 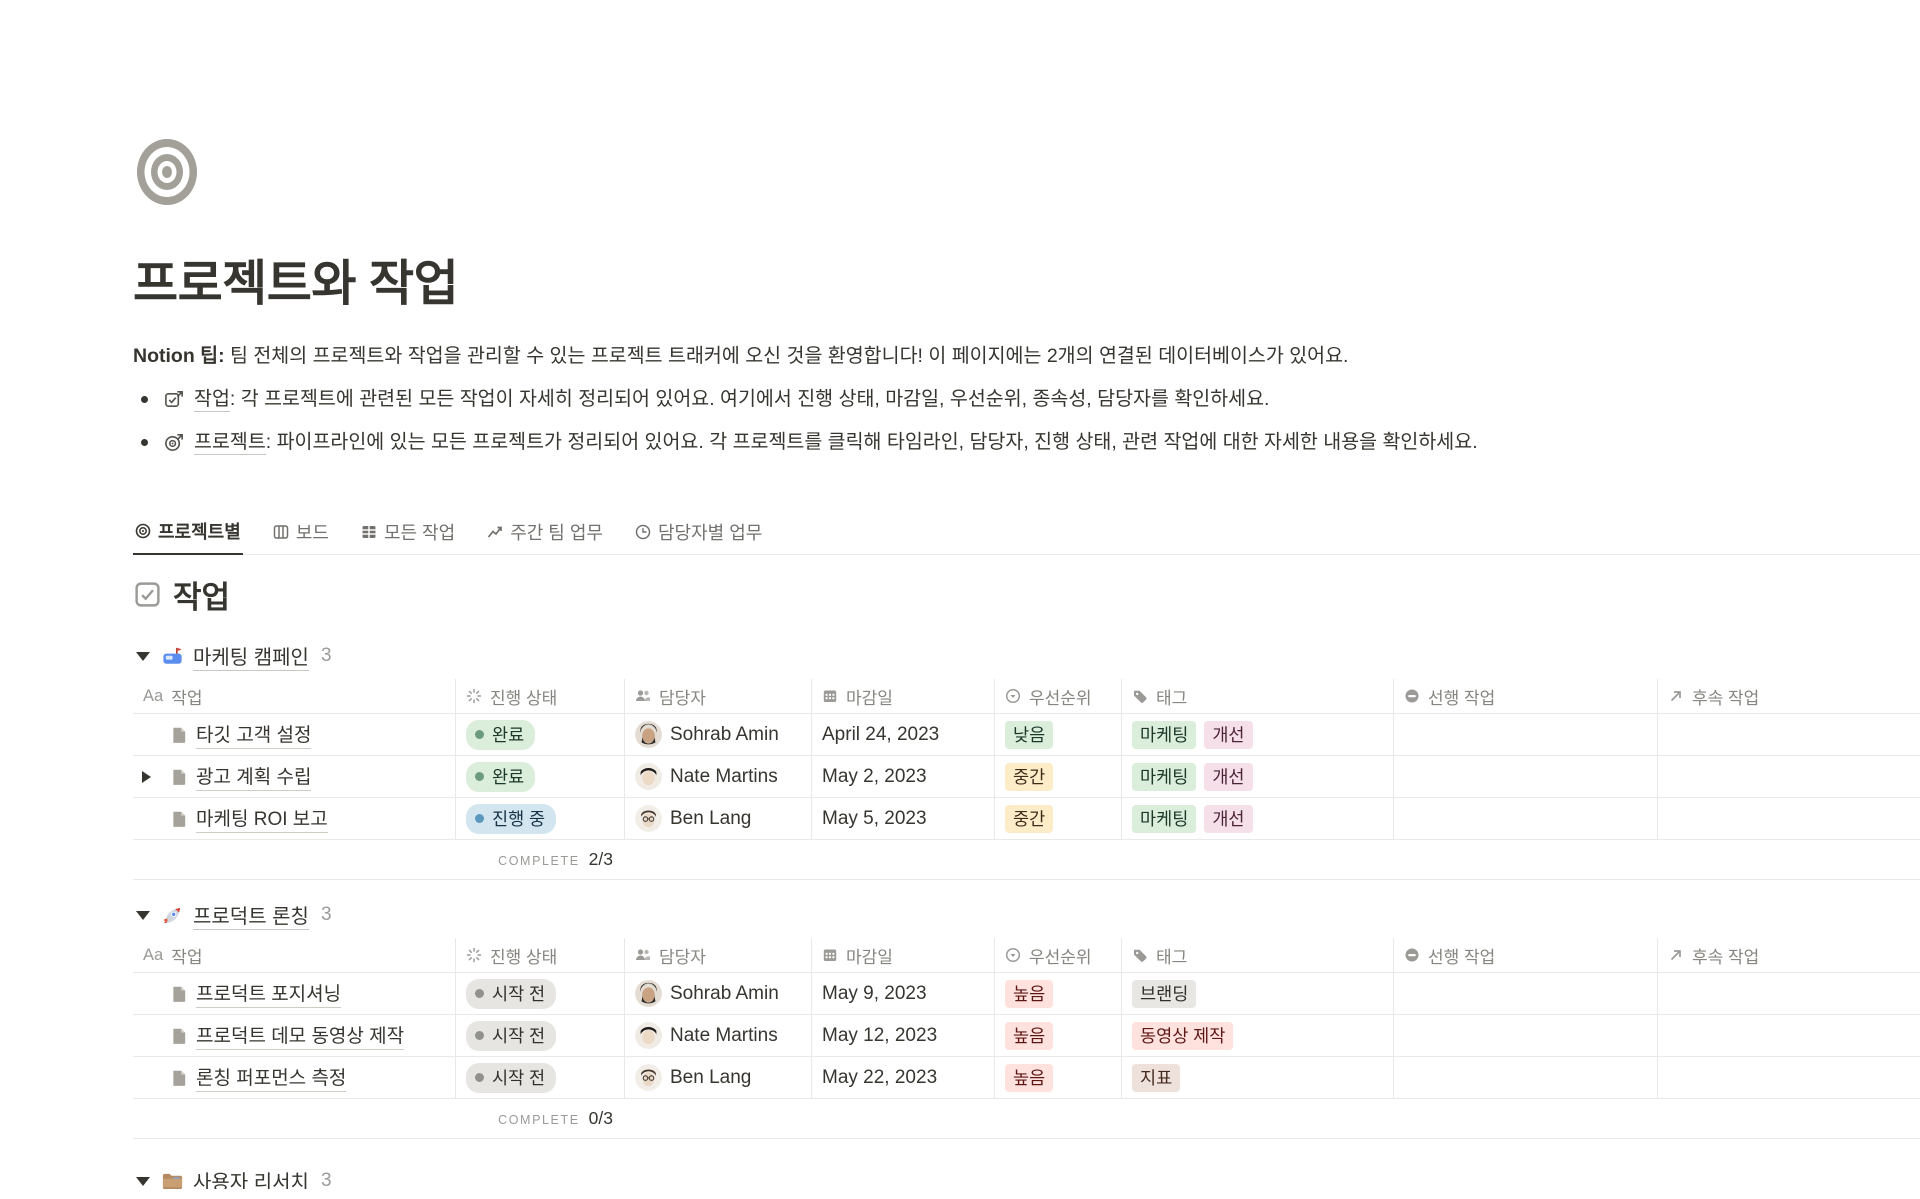 What do you see at coordinates (212, 400) in the screenshot?
I see `tasks-db-link: 작업` at bounding box center [212, 400].